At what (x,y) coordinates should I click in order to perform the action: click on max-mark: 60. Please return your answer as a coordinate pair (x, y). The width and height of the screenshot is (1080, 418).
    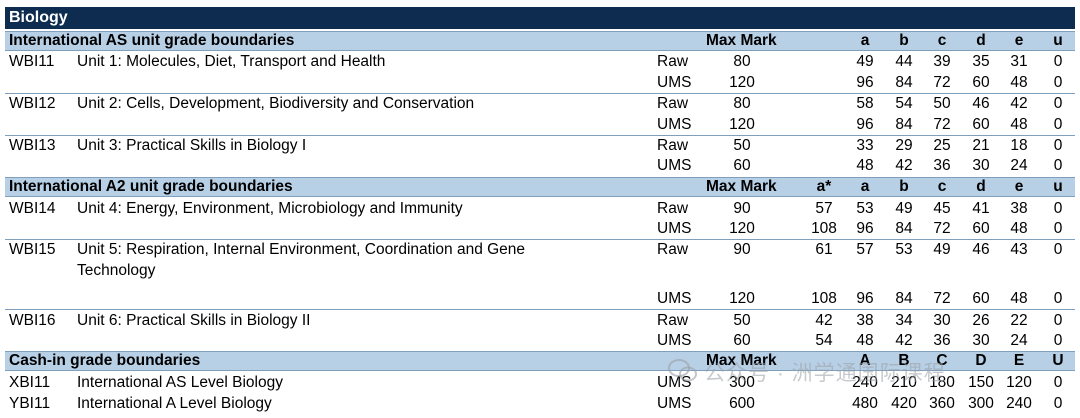
    Looking at the image, I should click on (742, 340).